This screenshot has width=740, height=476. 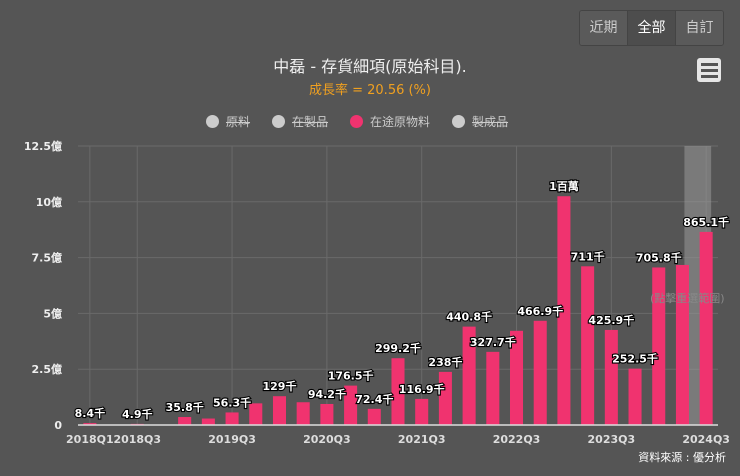 What do you see at coordinates (540, 311) in the screenshot?
I see `data-label: 466.9千` at bounding box center [540, 311].